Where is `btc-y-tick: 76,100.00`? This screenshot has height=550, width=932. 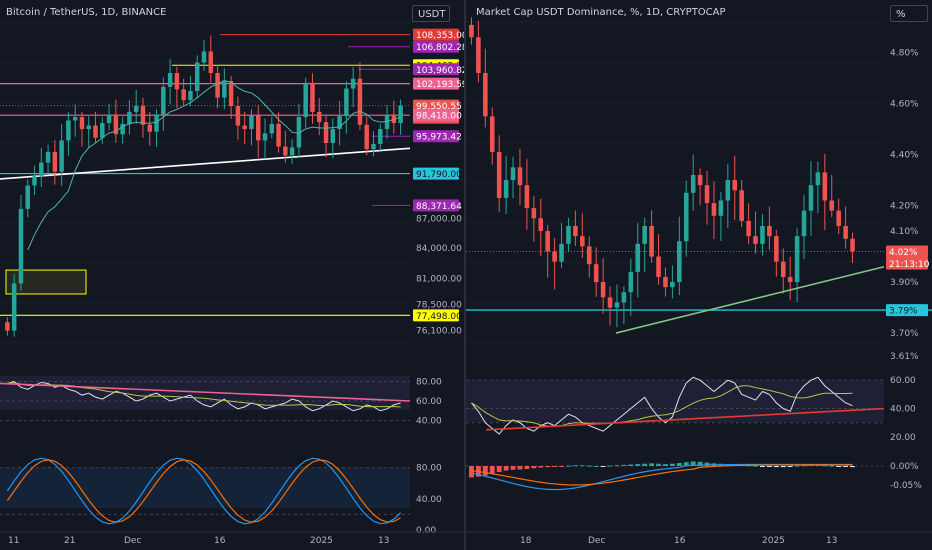
btc-y-tick: 76,100.00 is located at coordinates (439, 332).